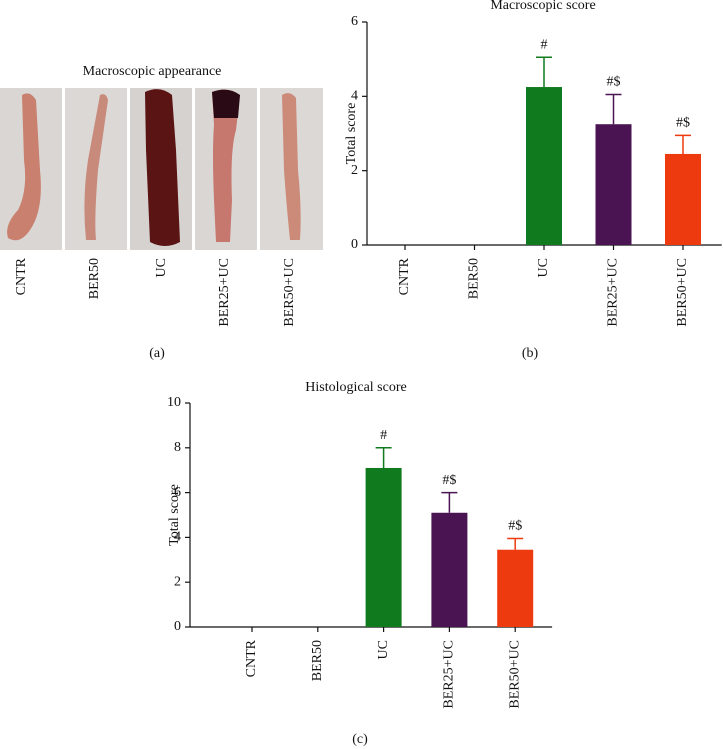 The image size is (723, 749). I want to click on chart-title: Histological score, so click(355, 387).